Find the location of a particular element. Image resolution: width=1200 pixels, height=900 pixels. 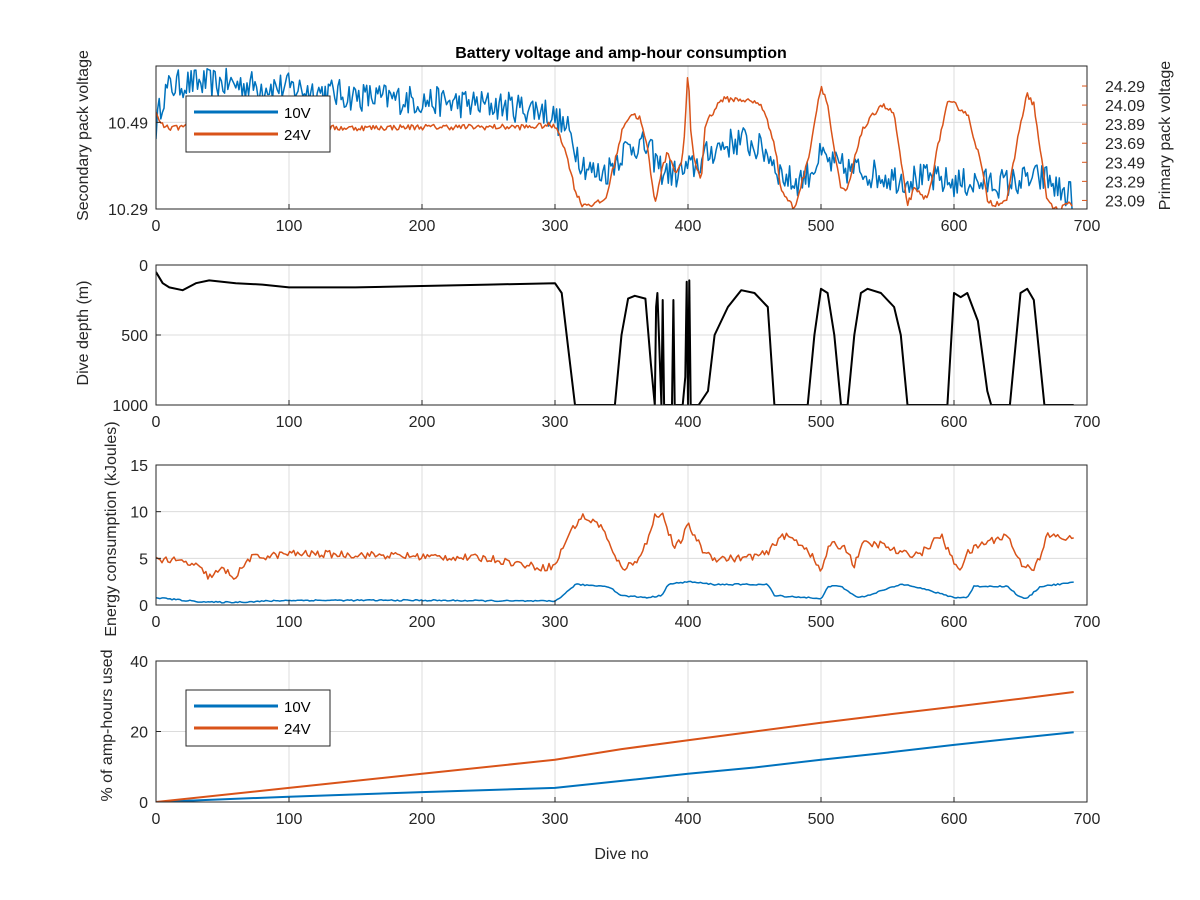

y-axis-label: Secondary pack voltage is located at coordinates (83, 135).